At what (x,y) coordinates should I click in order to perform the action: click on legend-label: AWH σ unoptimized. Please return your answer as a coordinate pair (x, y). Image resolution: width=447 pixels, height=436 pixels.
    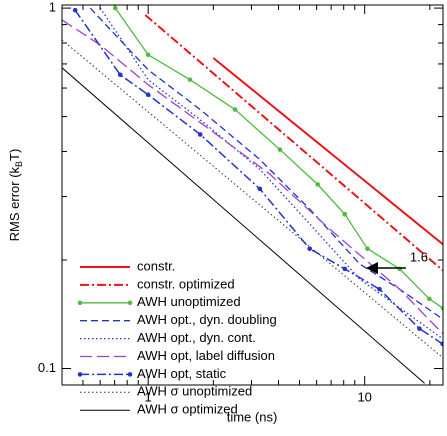
    Looking at the image, I should click on (194, 391).